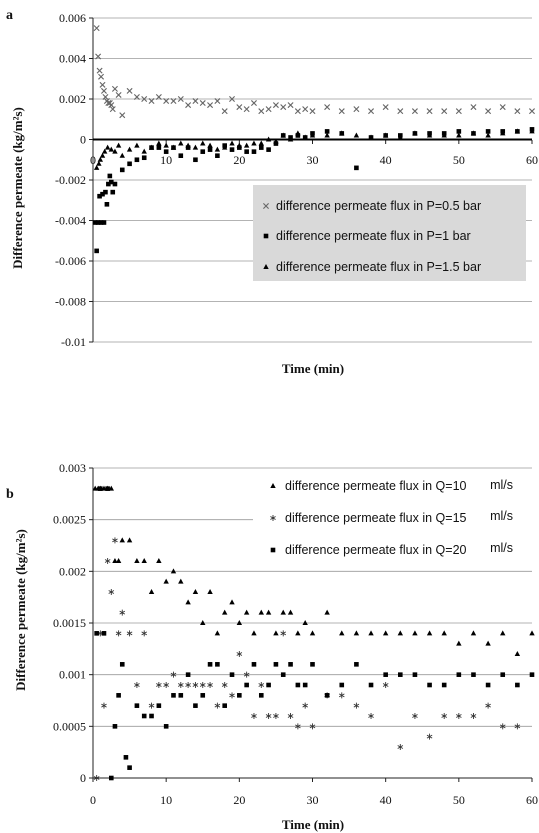 The height and width of the screenshot is (833, 539). I want to click on panel-label-b: b, so click(10, 494).